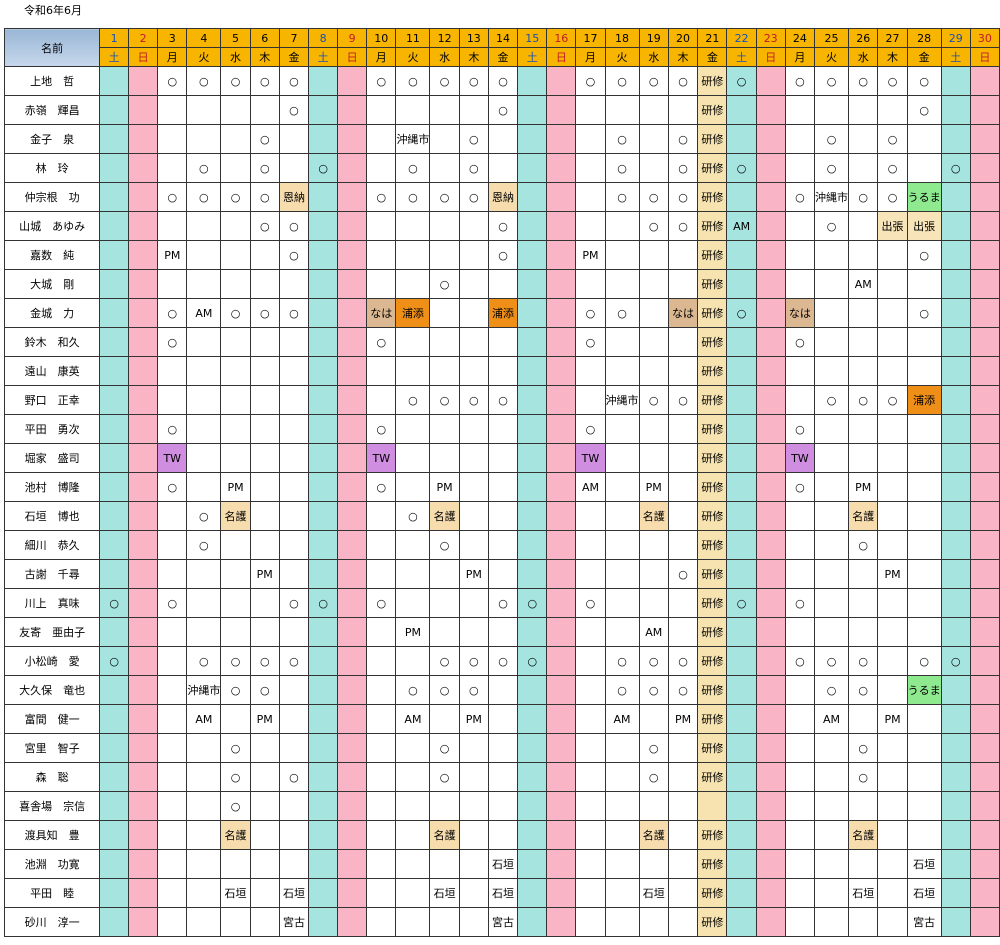  I want to click on schedule-cell: 名護, so click(235, 835).